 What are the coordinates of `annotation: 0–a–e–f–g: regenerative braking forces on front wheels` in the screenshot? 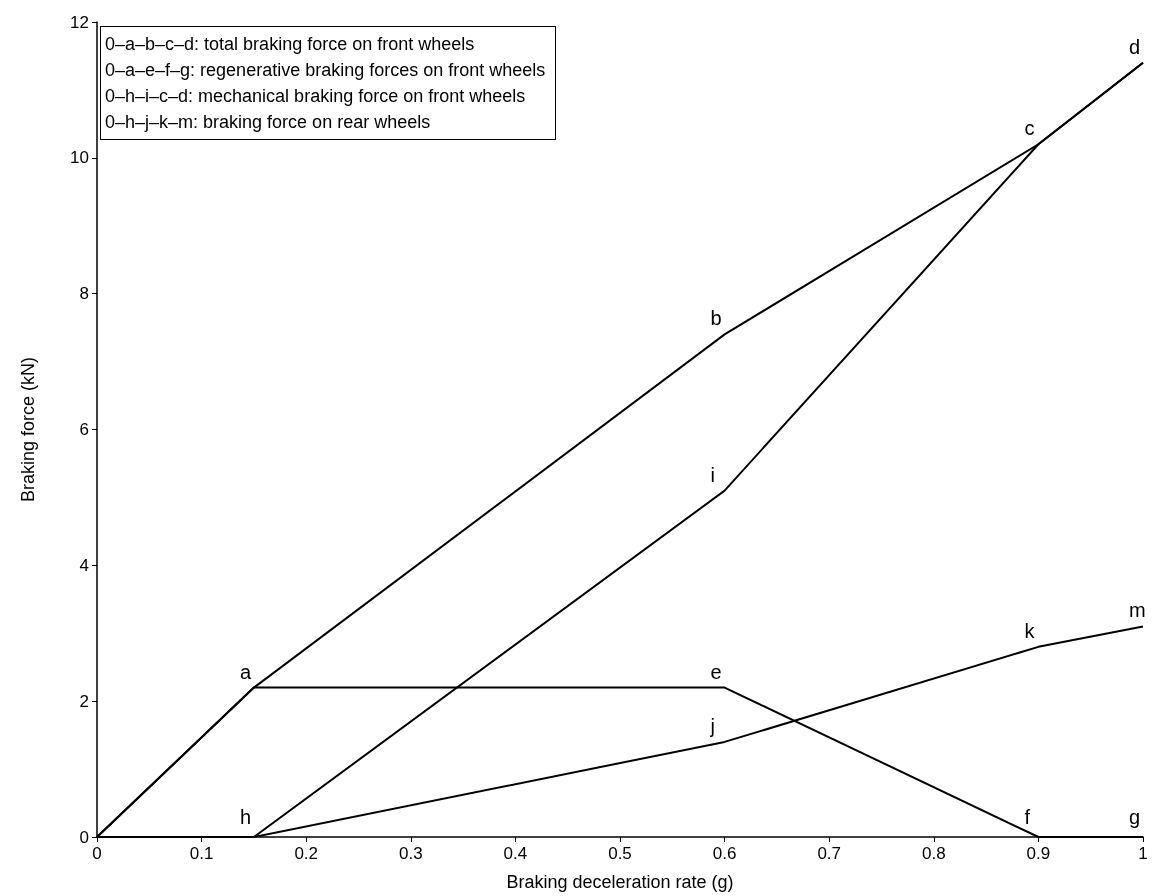 It's located at (325, 70).